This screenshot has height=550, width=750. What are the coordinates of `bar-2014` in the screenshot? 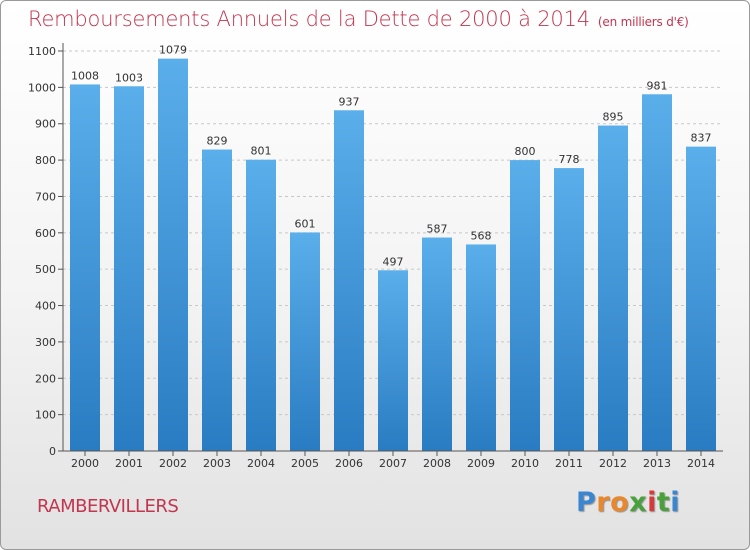 It's located at (701, 299).